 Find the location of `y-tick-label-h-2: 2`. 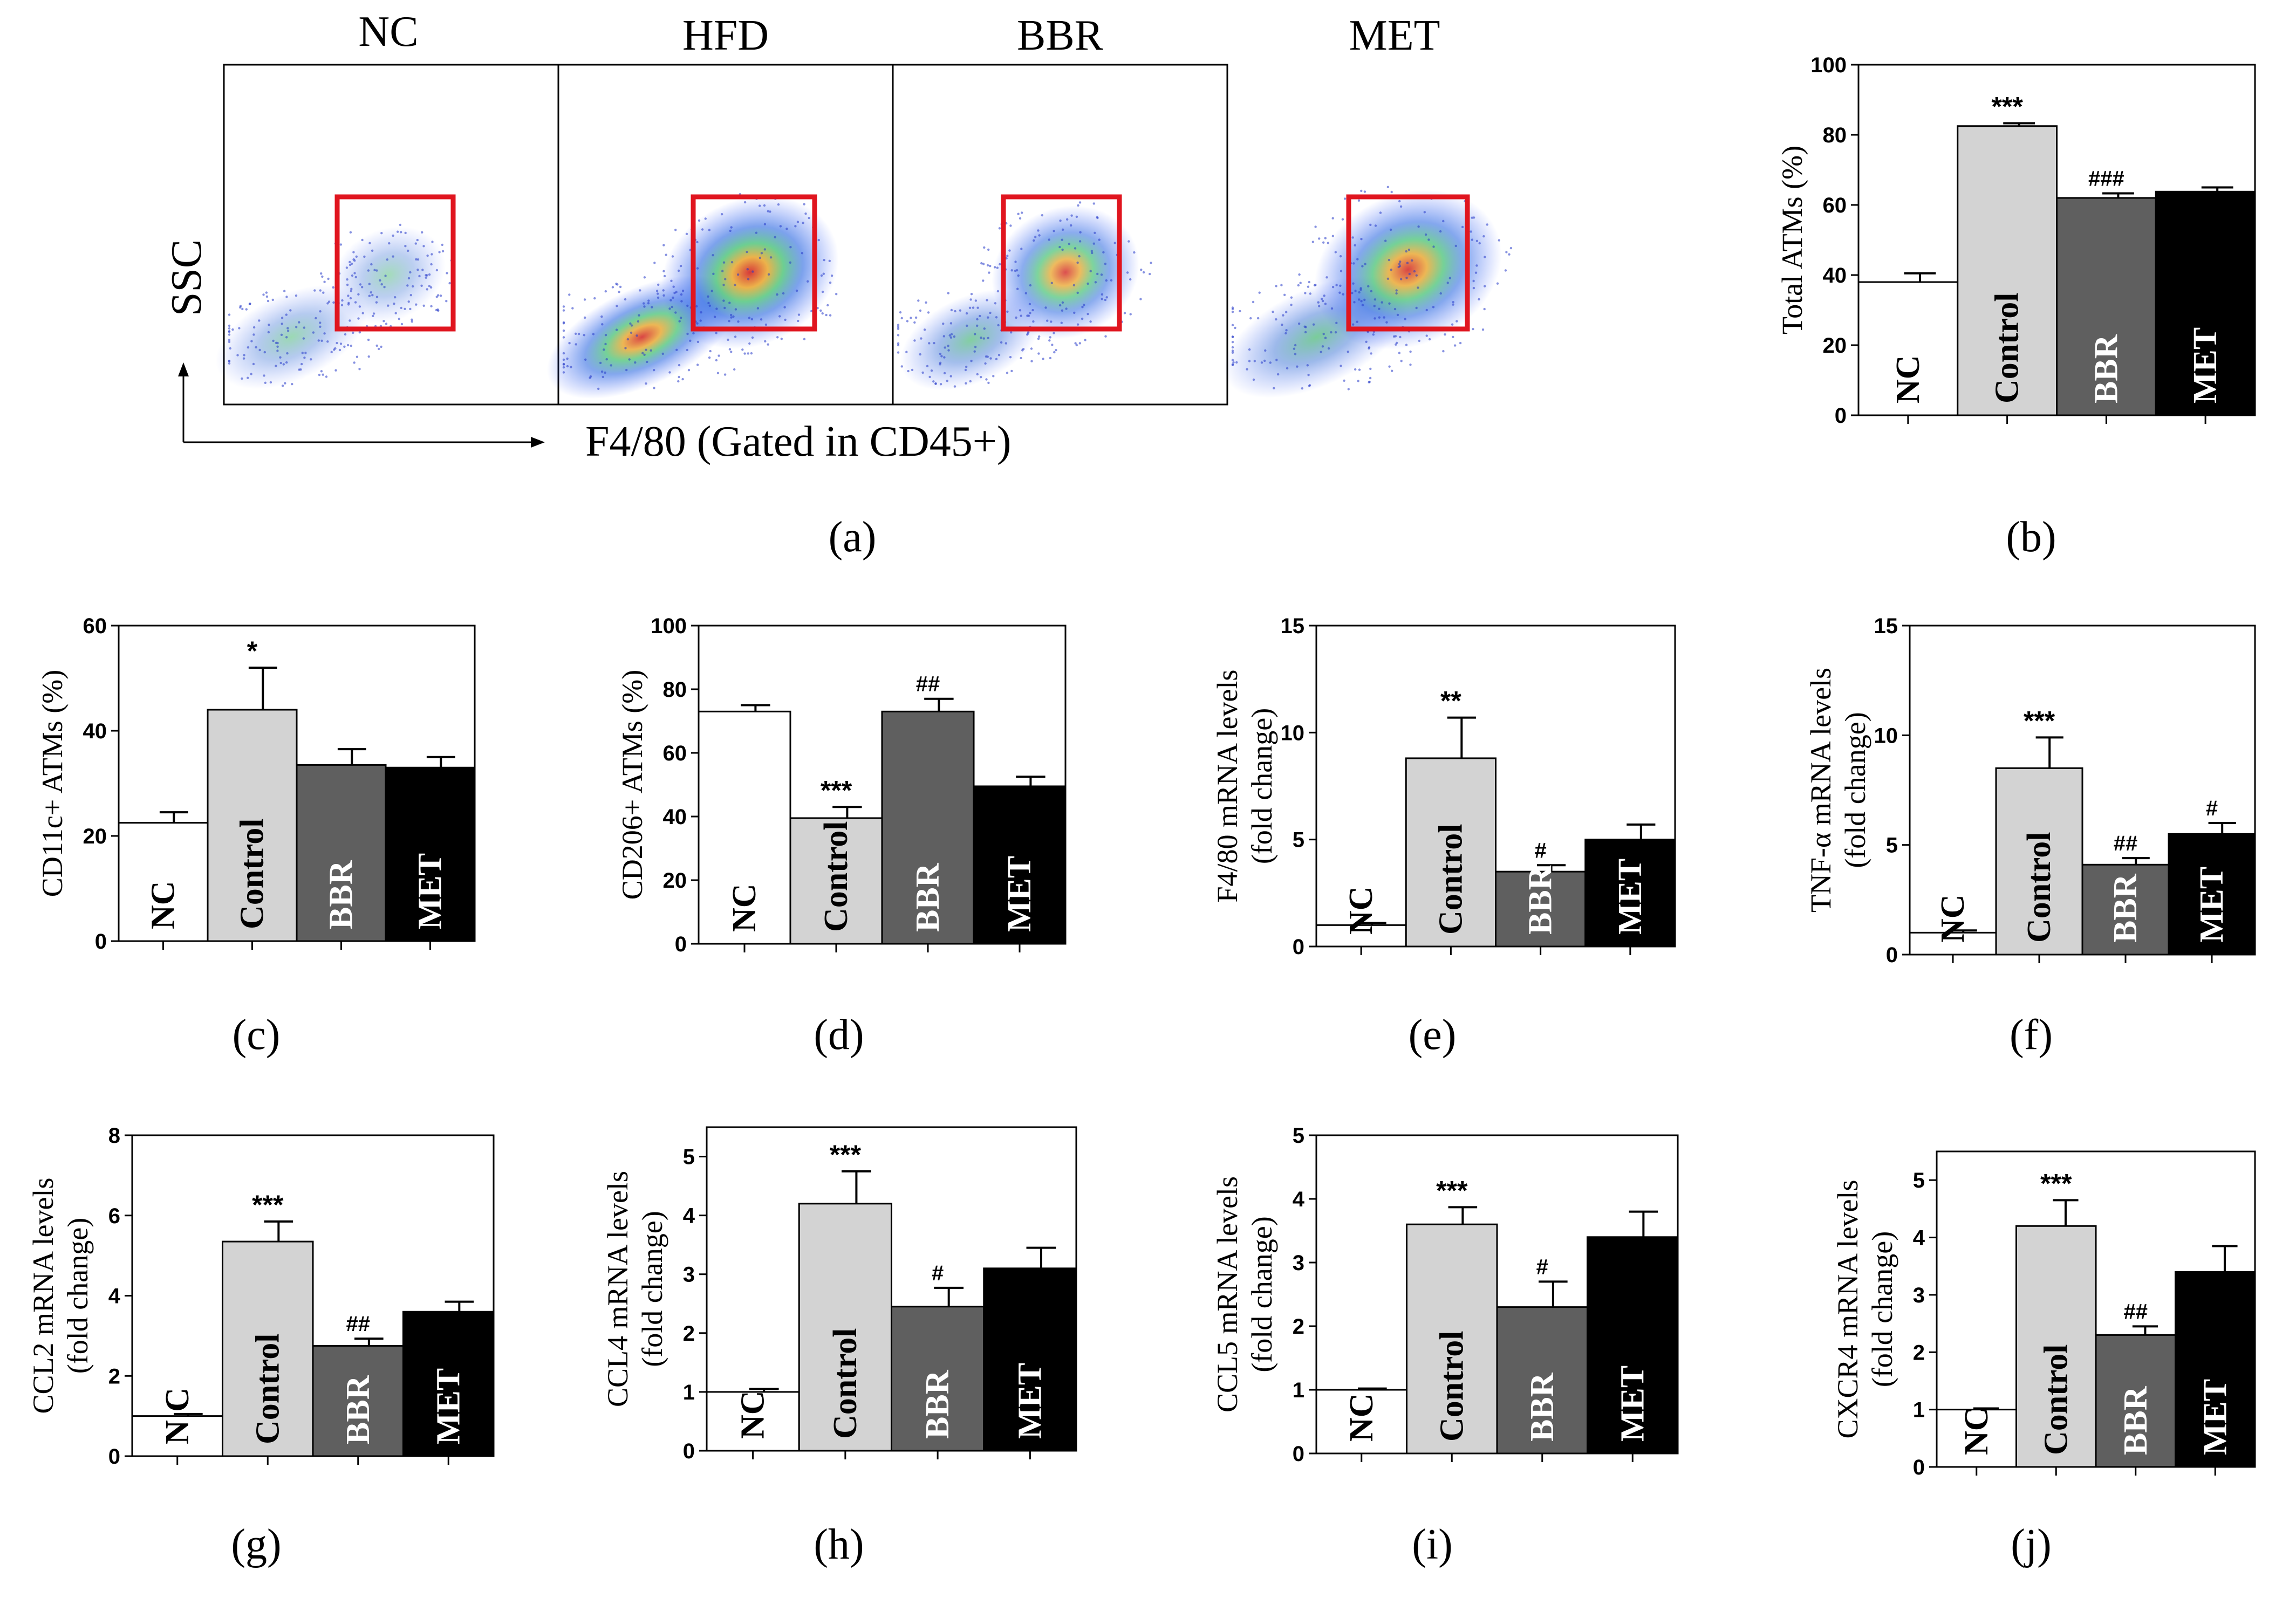

y-tick-label-h-2: 2 is located at coordinates (689, 1334).